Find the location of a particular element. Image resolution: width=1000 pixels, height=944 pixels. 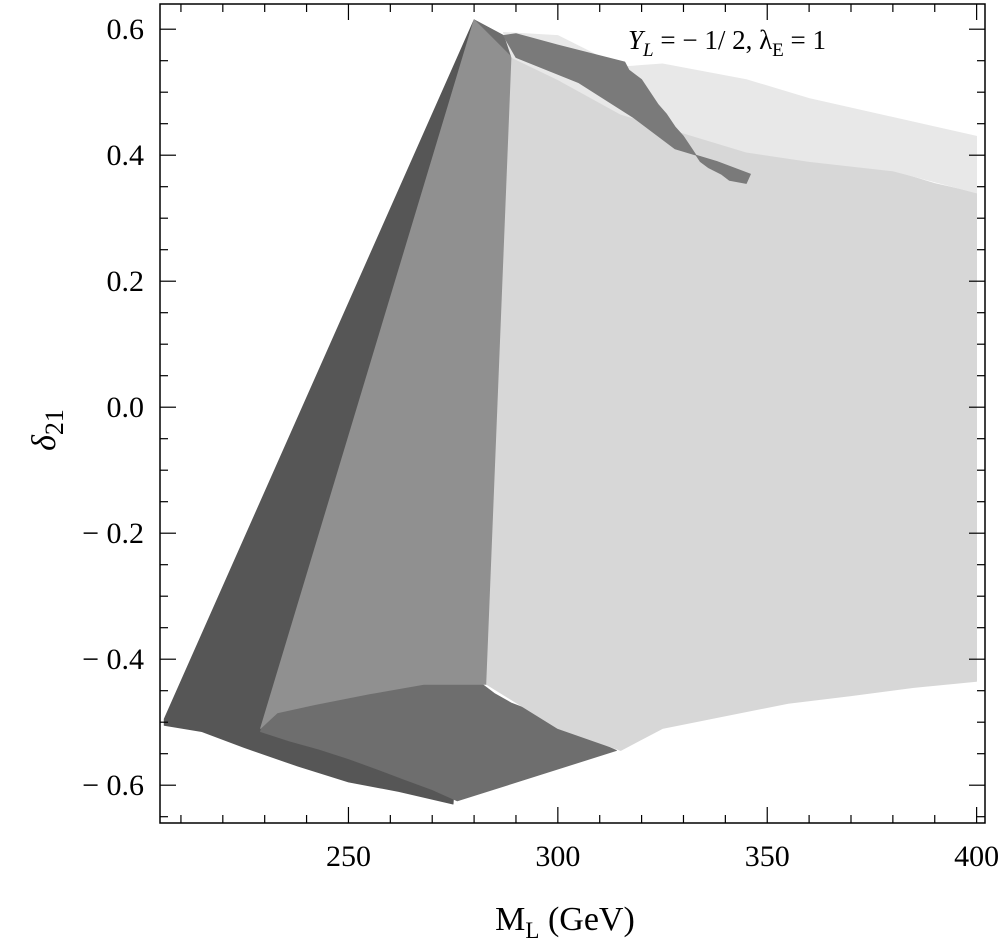

annotation: YL = − 1/ 2, λE = 1 is located at coordinates (727, 43).